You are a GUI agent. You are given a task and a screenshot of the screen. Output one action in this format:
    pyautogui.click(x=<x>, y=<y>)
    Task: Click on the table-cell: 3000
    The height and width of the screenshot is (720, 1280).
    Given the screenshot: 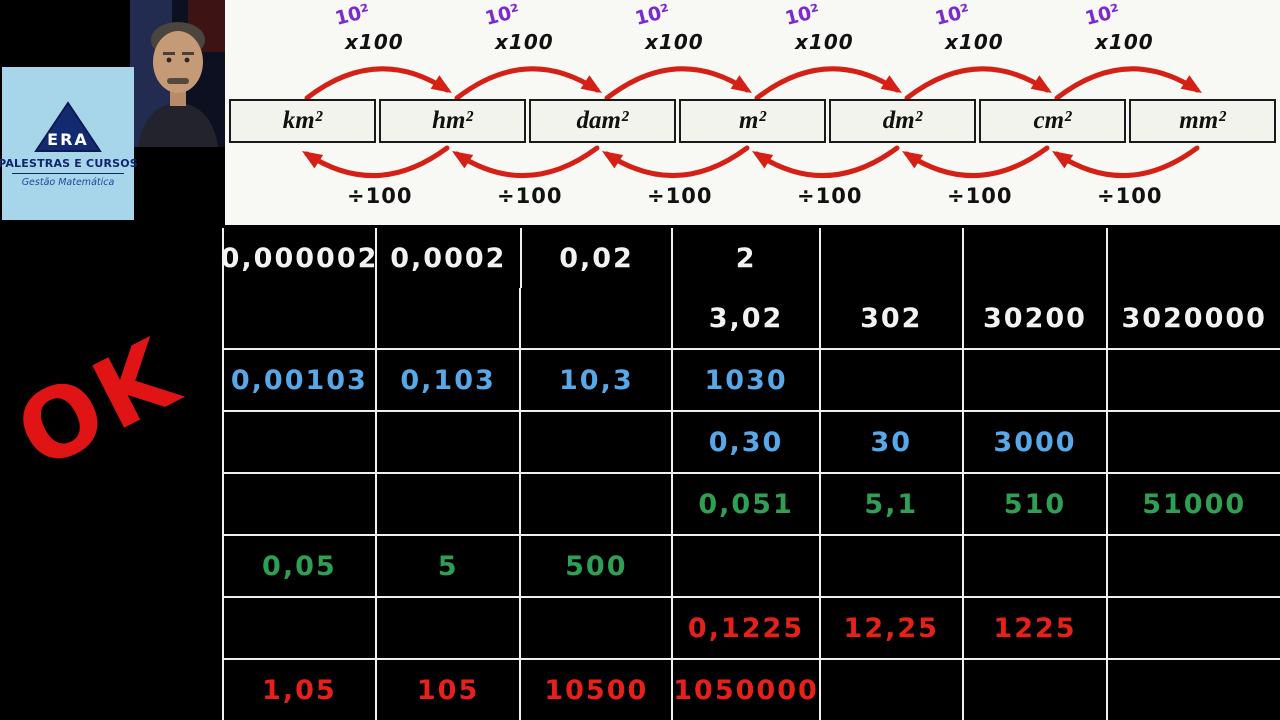 What is the action you would take?
    pyautogui.click(x=1036, y=442)
    